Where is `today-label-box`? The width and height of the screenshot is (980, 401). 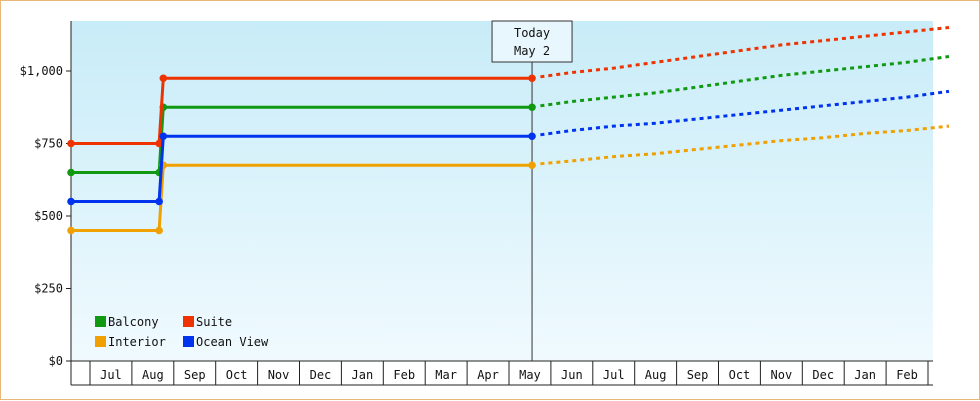
today-label-box is located at coordinates (532, 41).